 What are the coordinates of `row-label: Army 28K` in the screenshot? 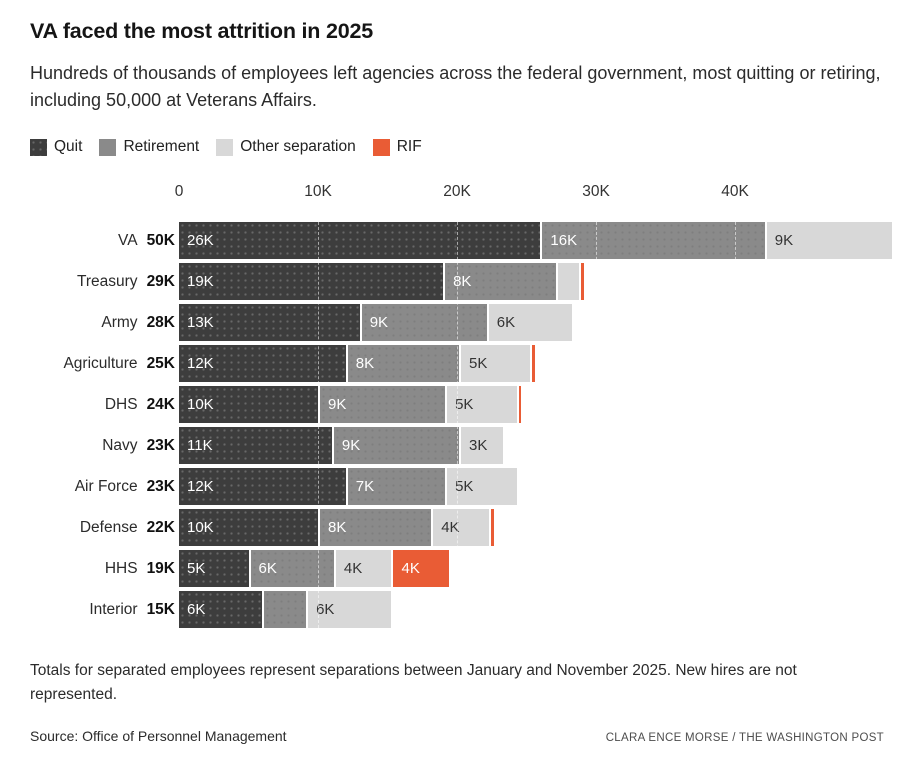 It's located at (104, 322).